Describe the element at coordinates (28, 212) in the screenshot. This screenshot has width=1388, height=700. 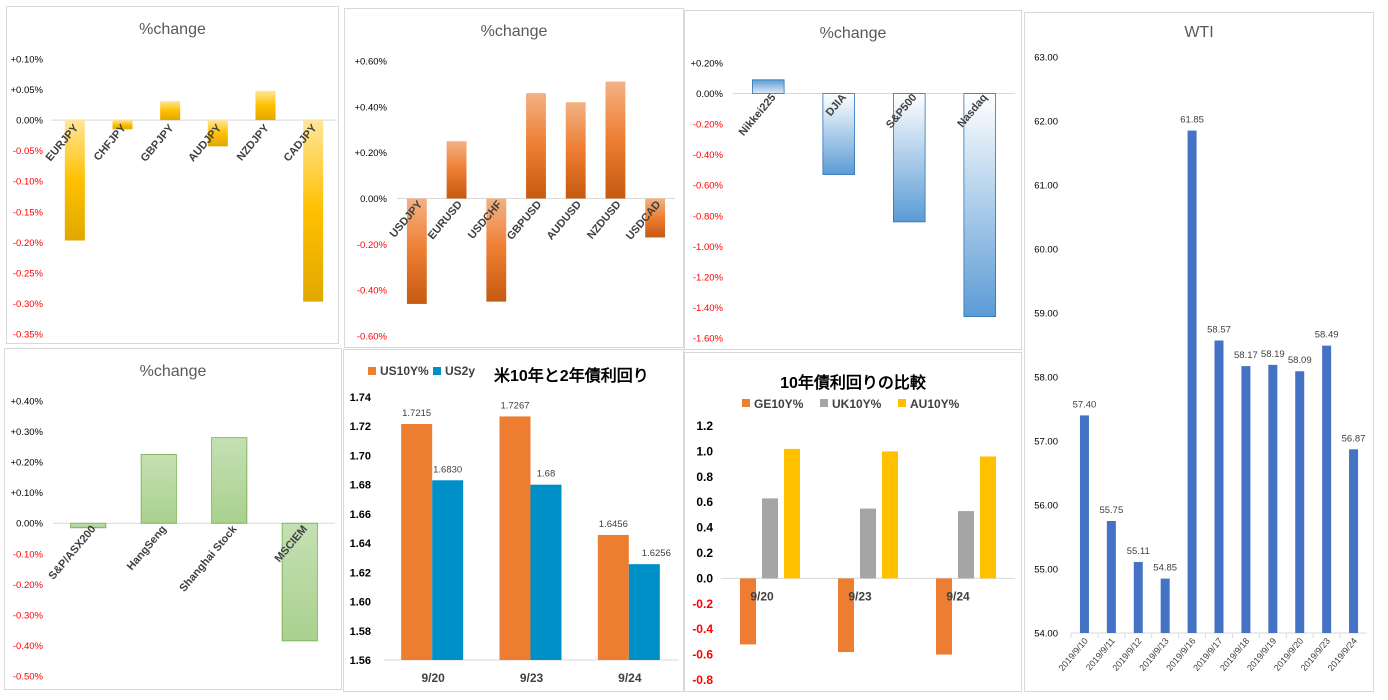
I see `y-tick-label: -0.15%` at that location.